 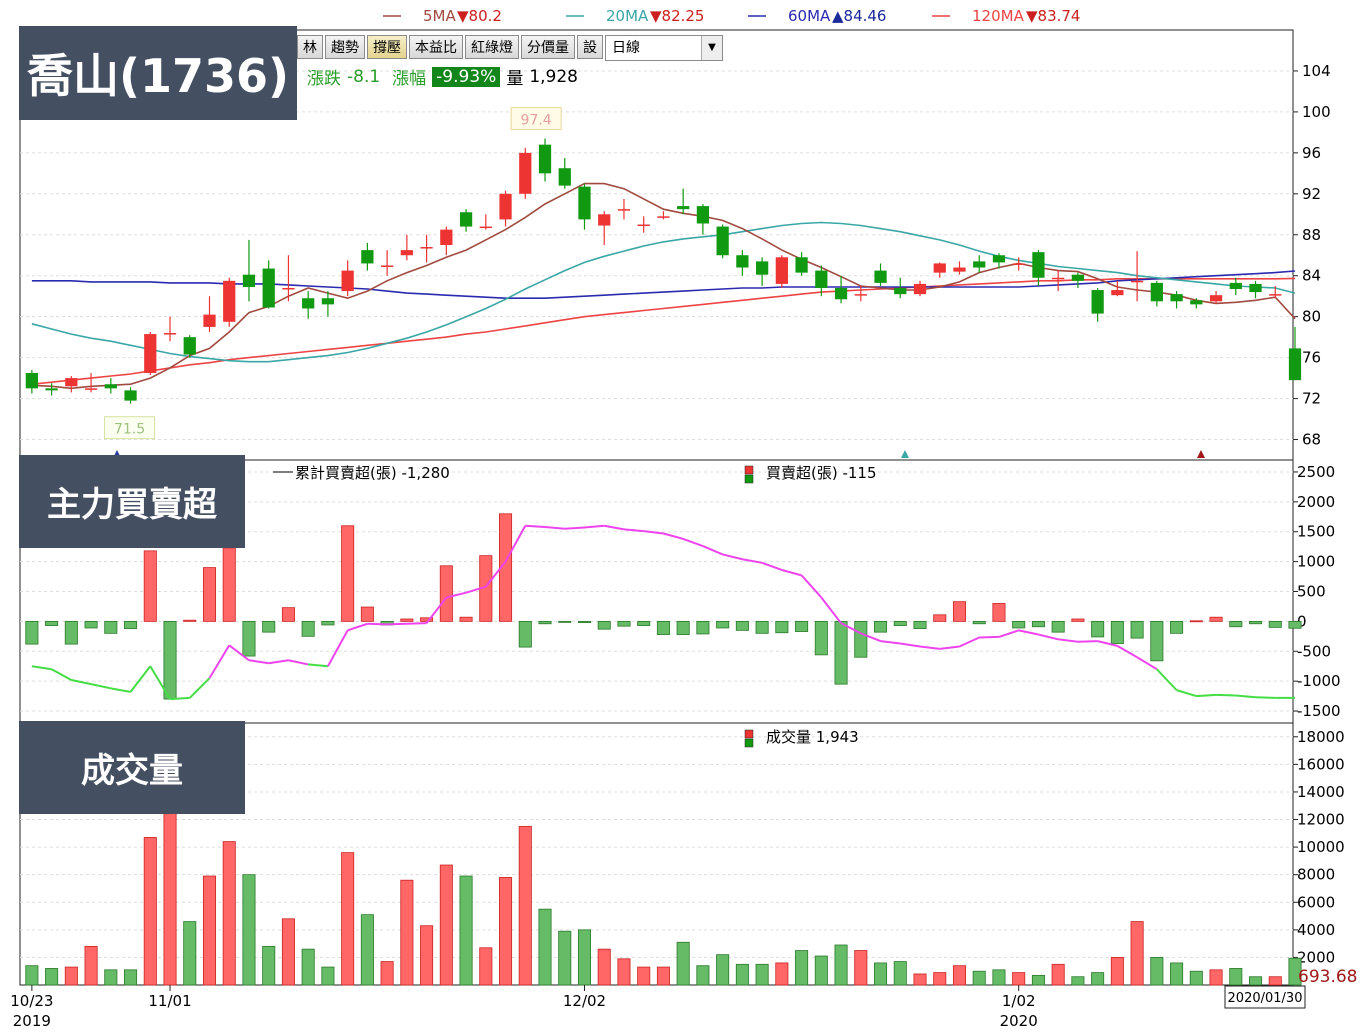 What do you see at coordinates (132, 767) in the screenshot?
I see `volume-panel-badge: 成交量` at bounding box center [132, 767].